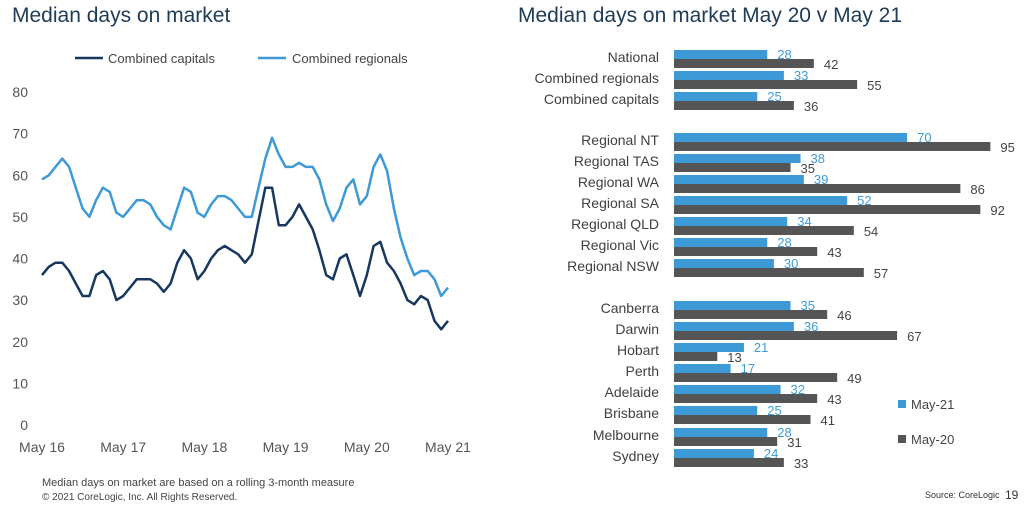  I want to click on x-tick-label: May 17, so click(123, 447).